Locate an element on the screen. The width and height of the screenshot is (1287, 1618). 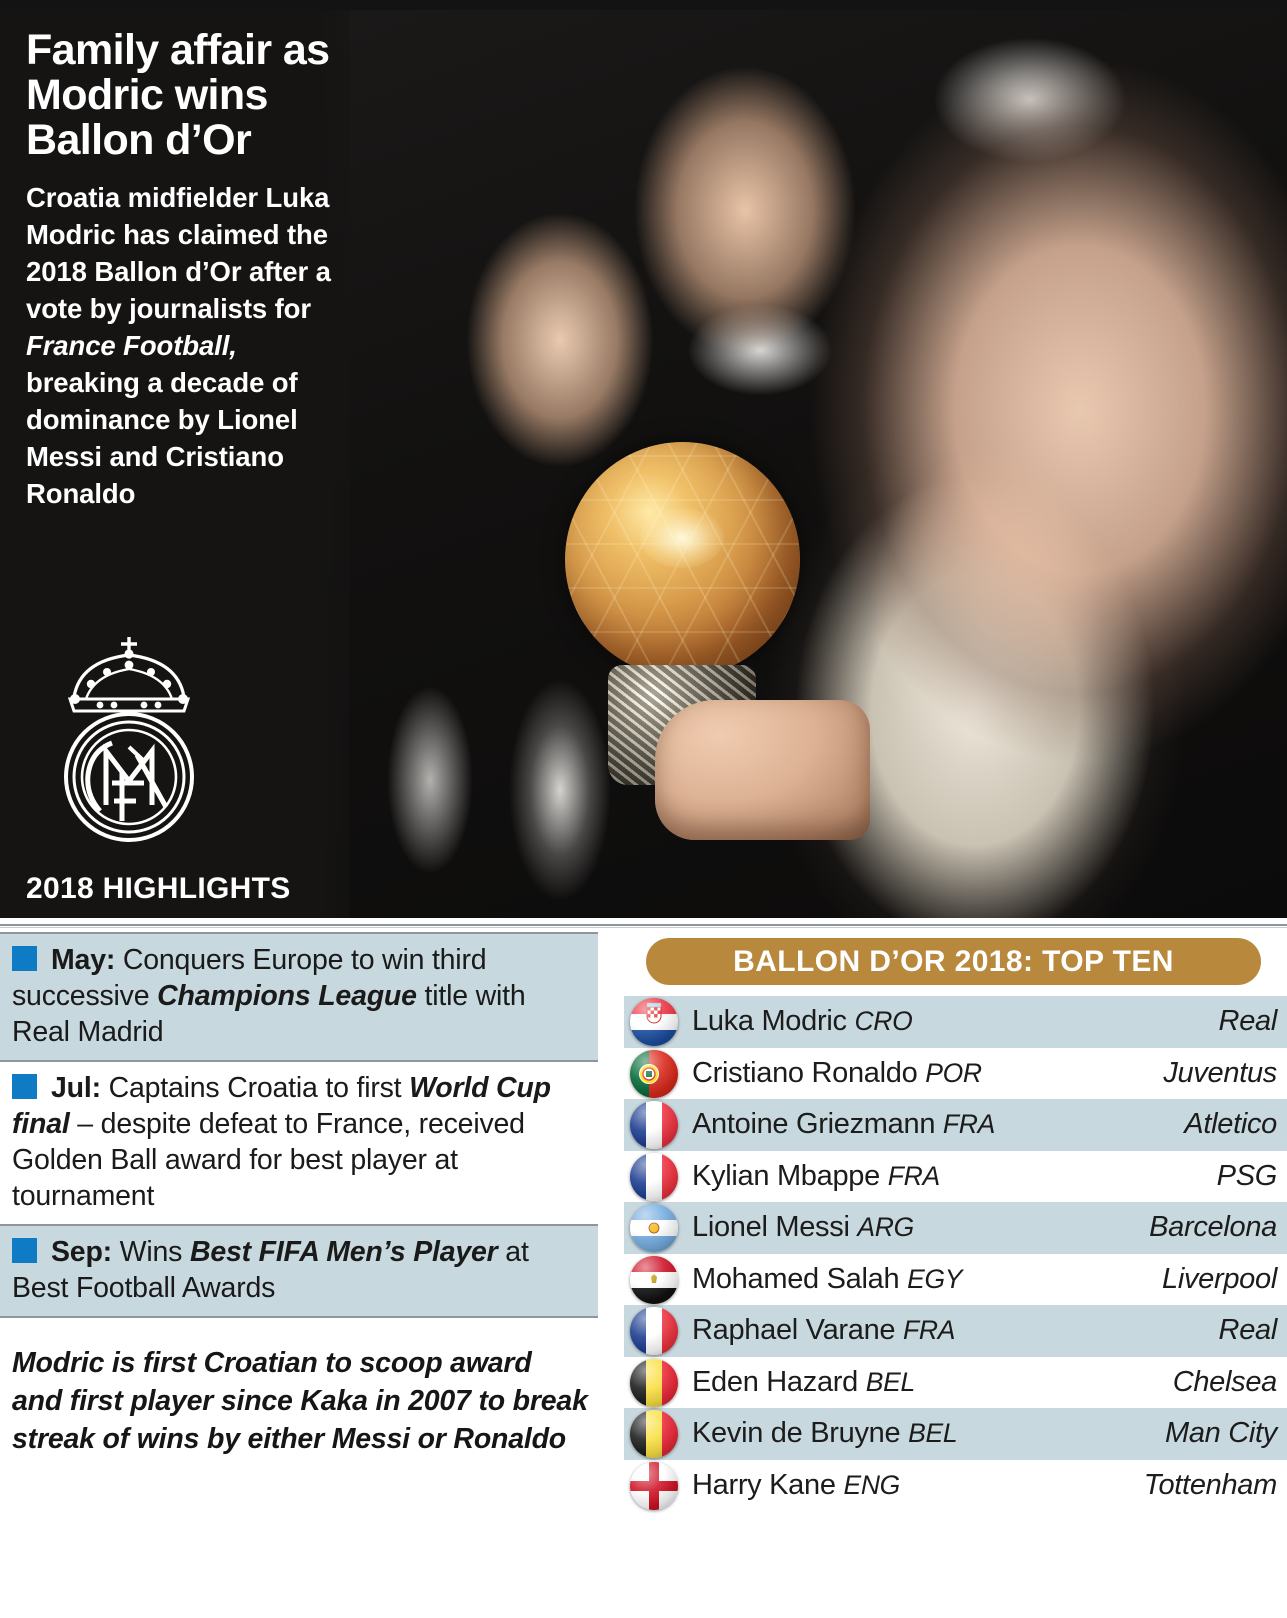
egypt-flag-icon is located at coordinates (654, 1279).